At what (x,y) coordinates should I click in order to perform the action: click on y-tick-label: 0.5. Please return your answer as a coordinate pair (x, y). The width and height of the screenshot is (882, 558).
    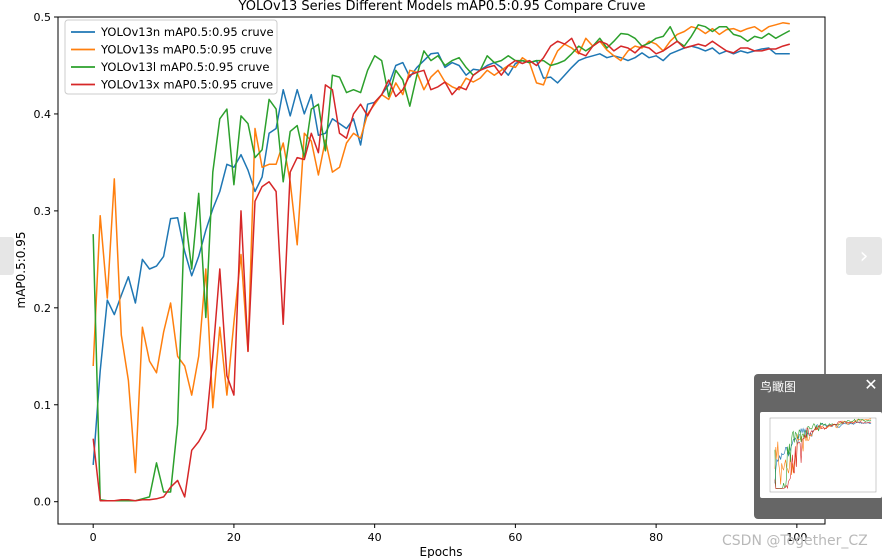
    Looking at the image, I should click on (43, 17).